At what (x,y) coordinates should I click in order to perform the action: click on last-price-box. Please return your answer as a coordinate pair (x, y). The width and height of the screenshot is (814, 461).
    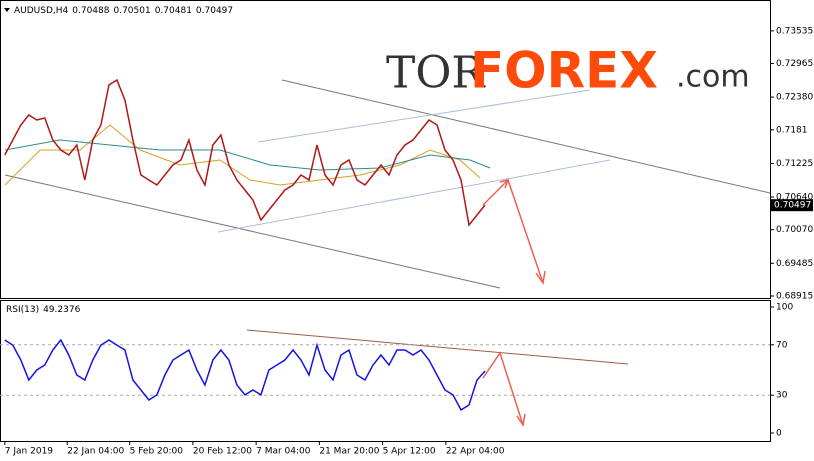
    Looking at the image, I should click on (792, 205).